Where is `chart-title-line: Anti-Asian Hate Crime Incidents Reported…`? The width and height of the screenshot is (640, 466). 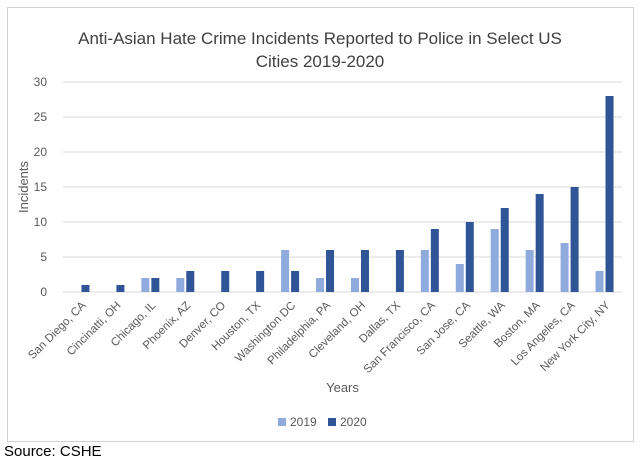 chart-title-line: Anti-Asian Hate Crime Incidents Reported… is located at coordinates (320, 38).